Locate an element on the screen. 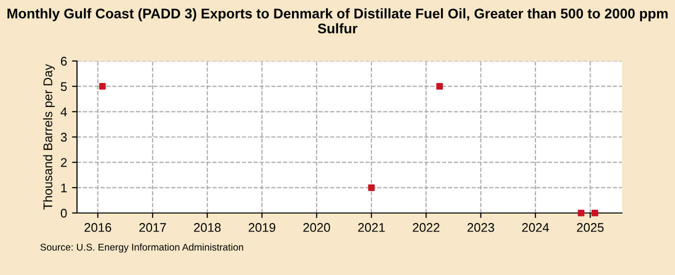 This screenshot has width=675, height=275. source-note: Source: U.S. Energy Information Administration is located at coordinates (142, 248).